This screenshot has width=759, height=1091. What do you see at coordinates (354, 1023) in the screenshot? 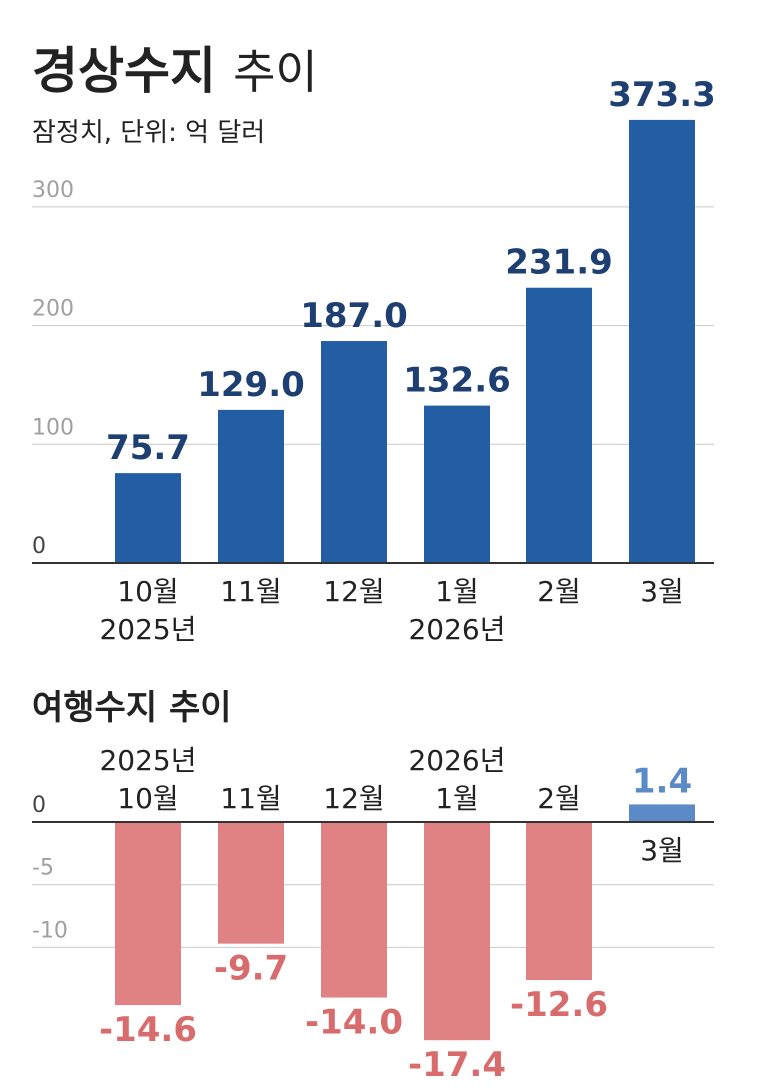
I see `bar-value-label: -14.0` at bounding box center [354, 1023].